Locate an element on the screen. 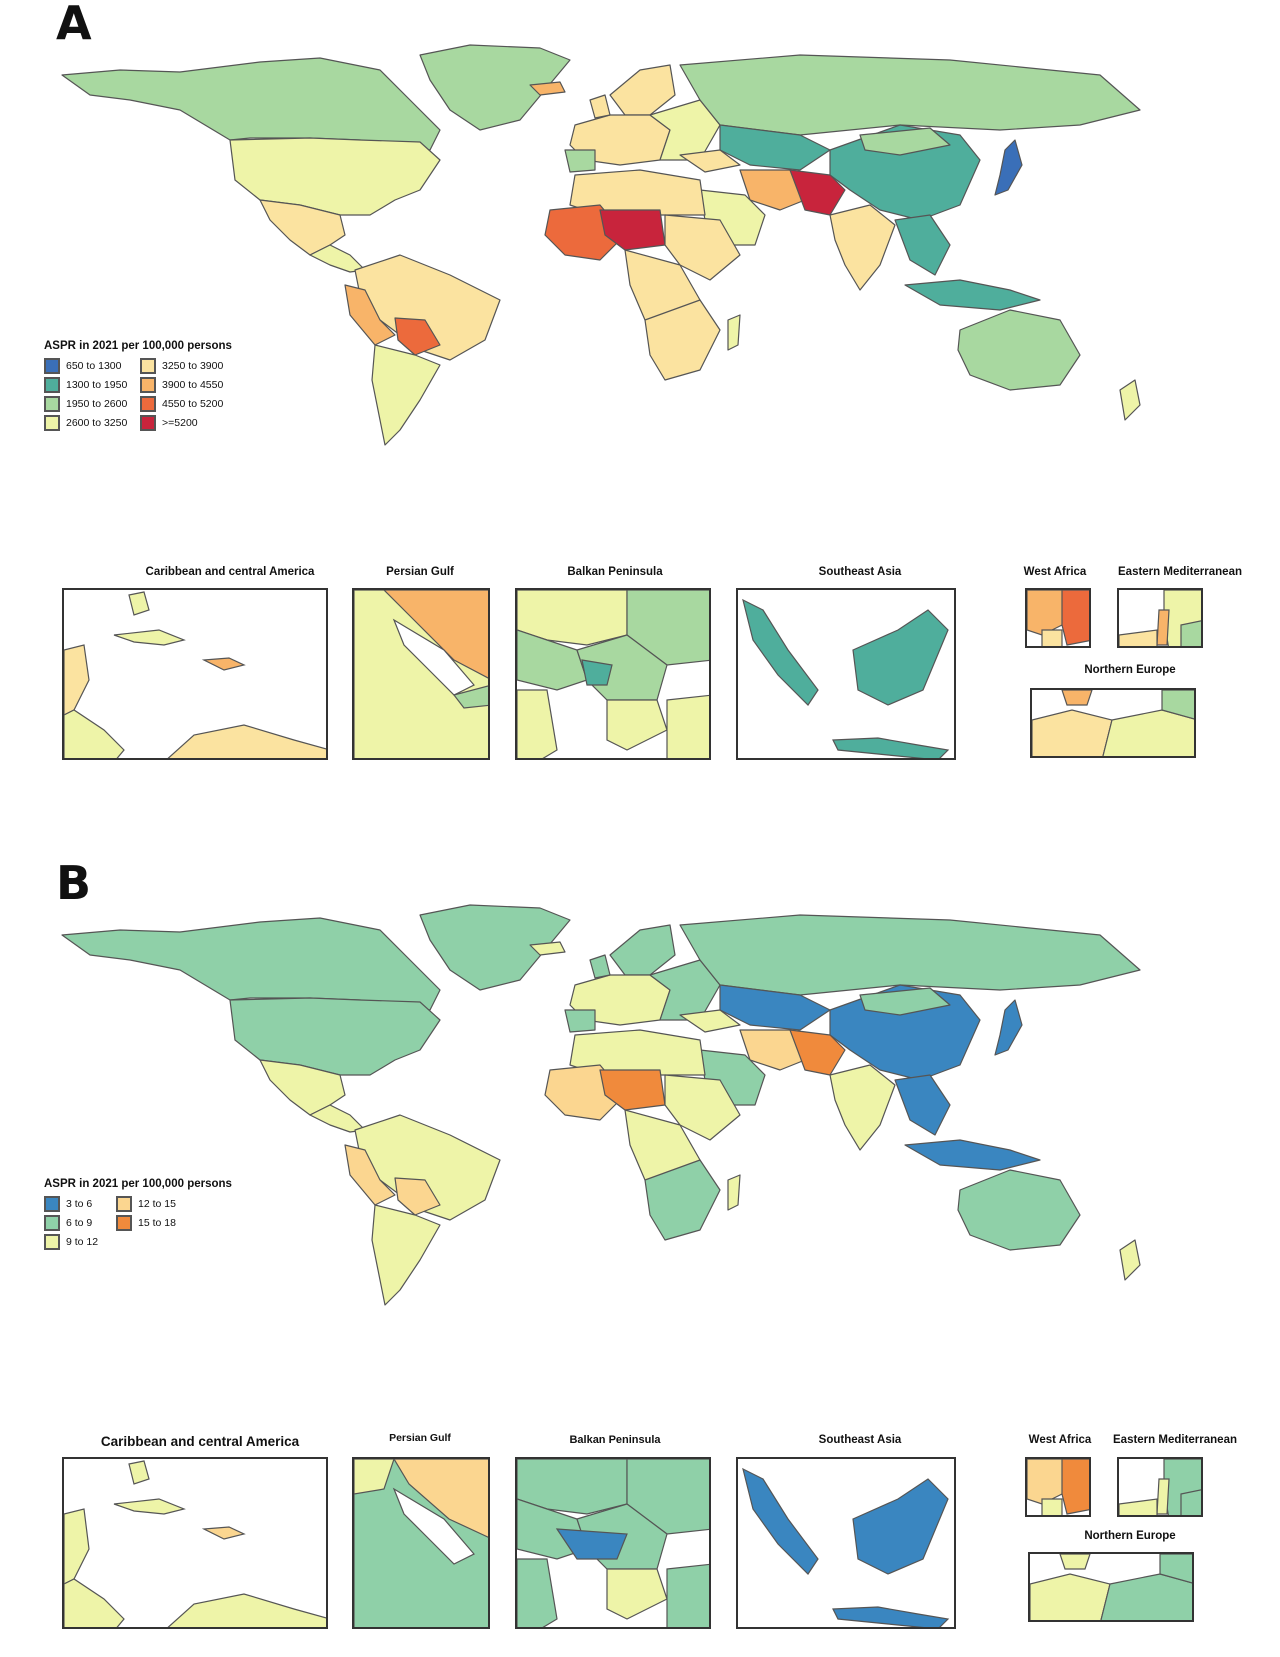  legend-item: 1300 to 1950 is located at coordinates (92, 385).